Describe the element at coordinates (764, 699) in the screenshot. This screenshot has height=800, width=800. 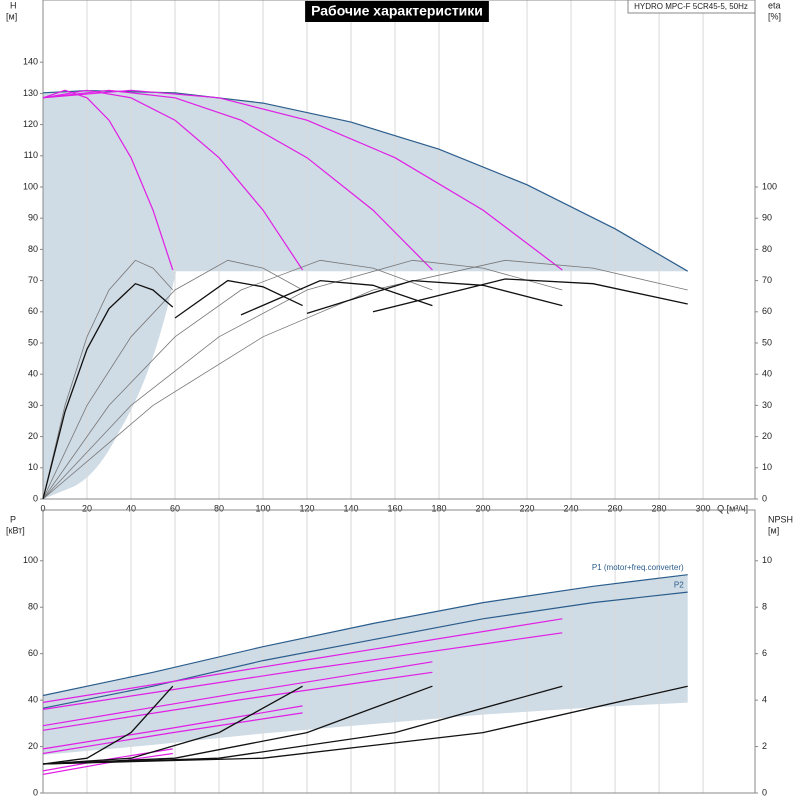
I see `y2-tick-label: 4` at that location.